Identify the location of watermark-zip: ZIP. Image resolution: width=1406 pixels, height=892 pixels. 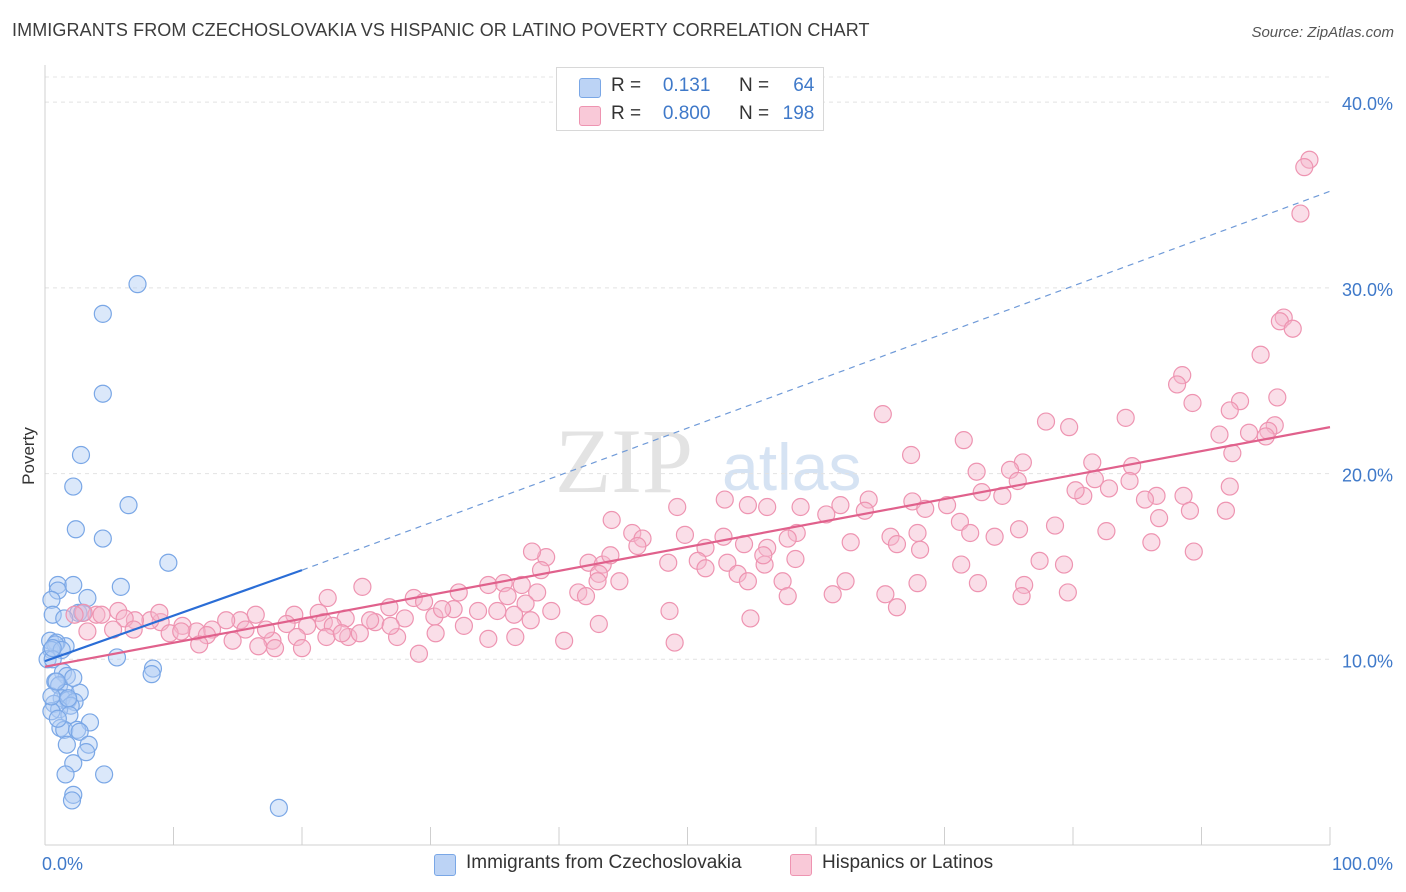
(624, 461).